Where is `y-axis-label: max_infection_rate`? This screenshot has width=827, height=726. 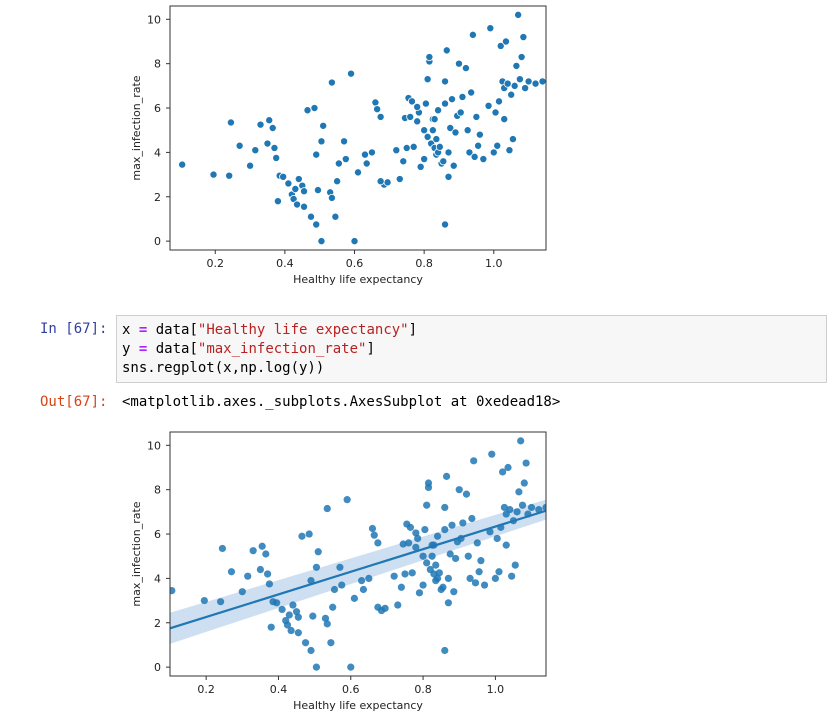
y-axis-label: max_infection_rate is located at coordinates (136, 553).